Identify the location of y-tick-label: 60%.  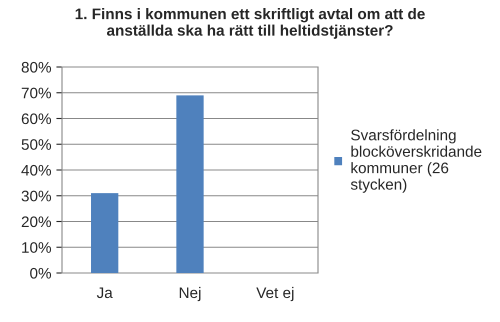
(37, 118).